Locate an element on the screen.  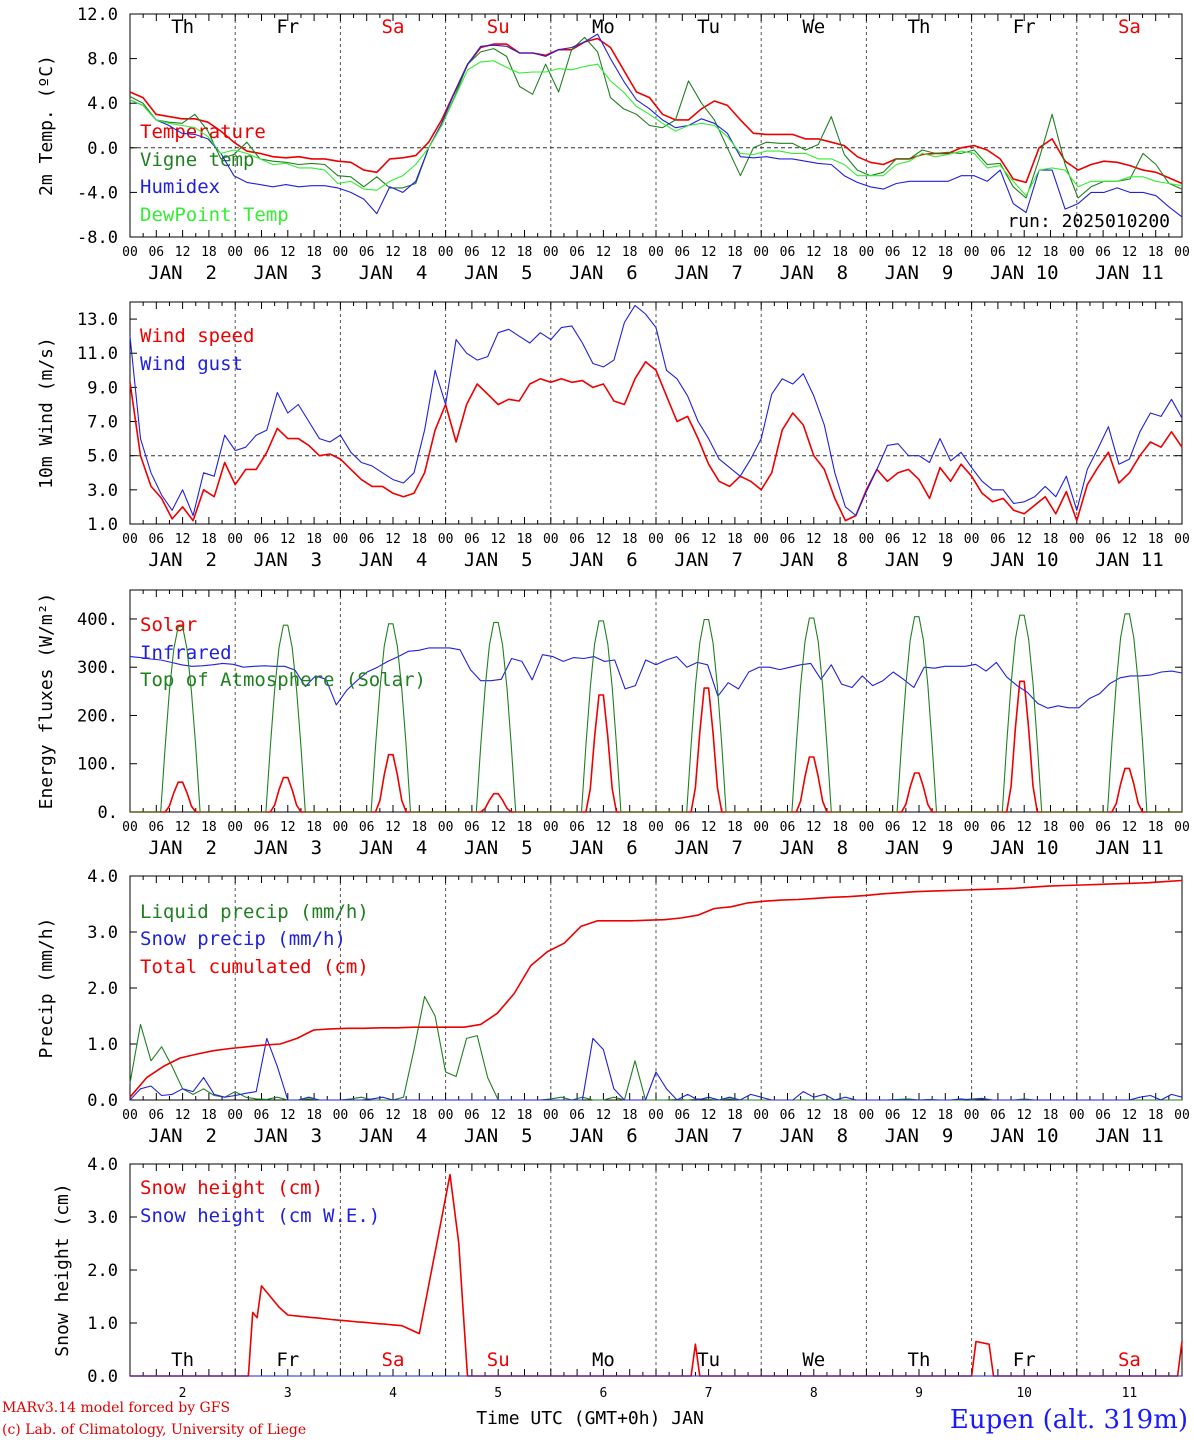
y-tick-label: 2.0 is located at coordinates (102, 989).